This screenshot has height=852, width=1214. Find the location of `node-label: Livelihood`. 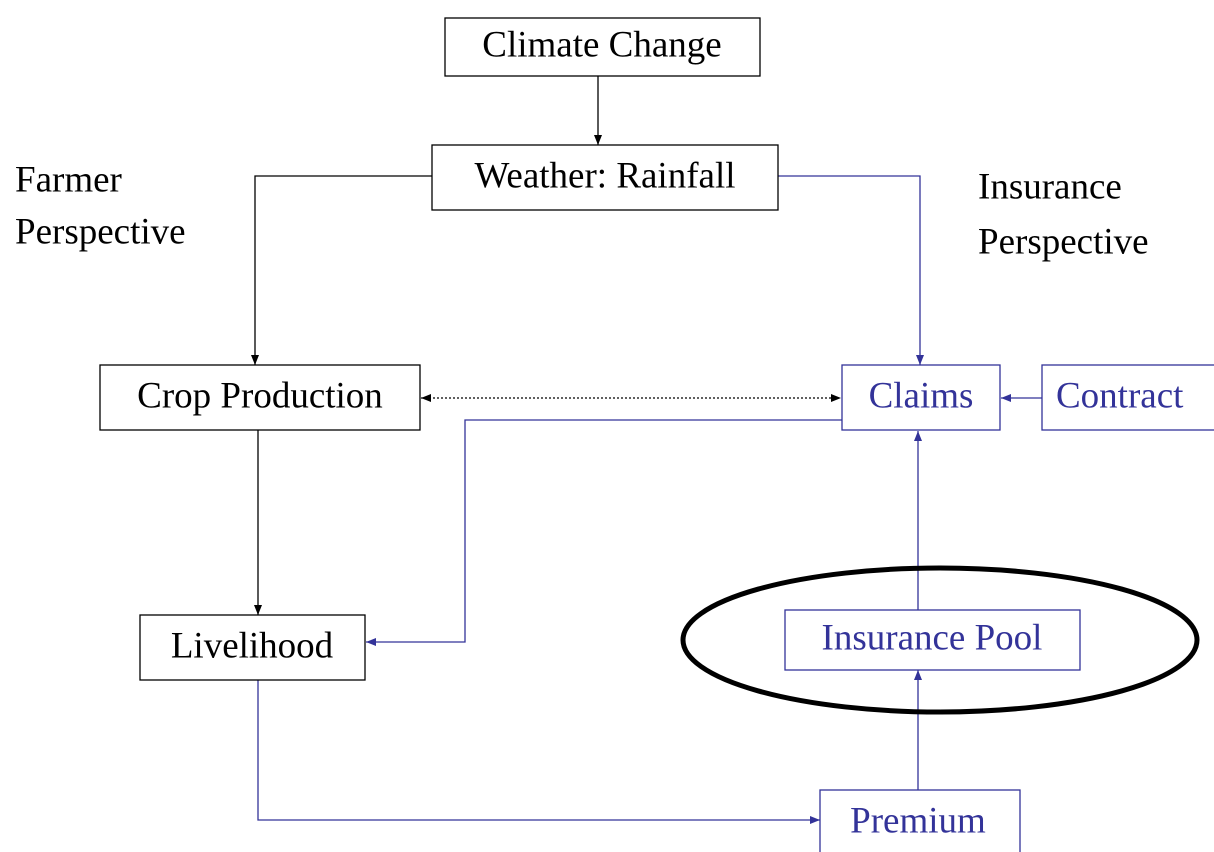

node-label: Livelihood is located at coordinates (252, 645).